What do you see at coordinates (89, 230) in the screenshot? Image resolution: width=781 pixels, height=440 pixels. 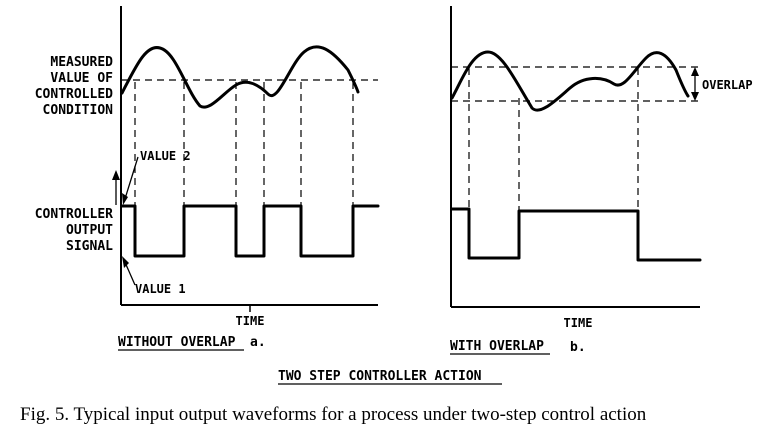 I see `panel-a-output-label-line-2: OUTPUT` at bounding box center [89, 230].